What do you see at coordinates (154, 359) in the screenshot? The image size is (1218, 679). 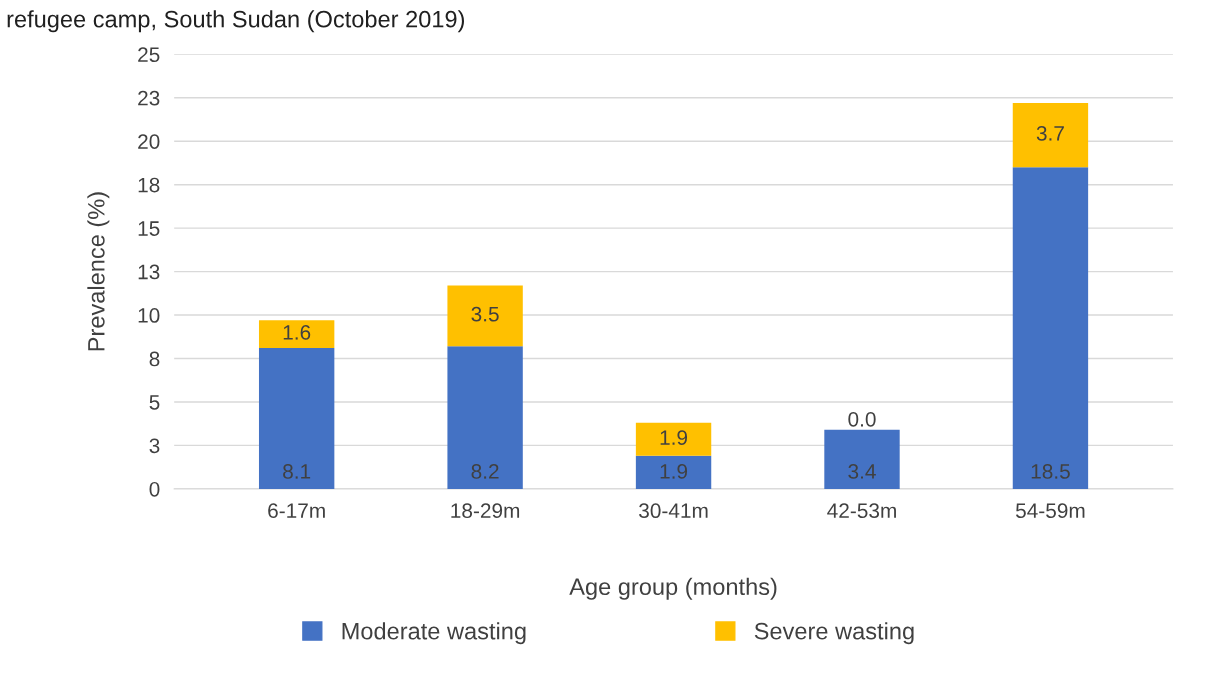 I see `y-tick-label: 8` at bounding box center [154, 359].